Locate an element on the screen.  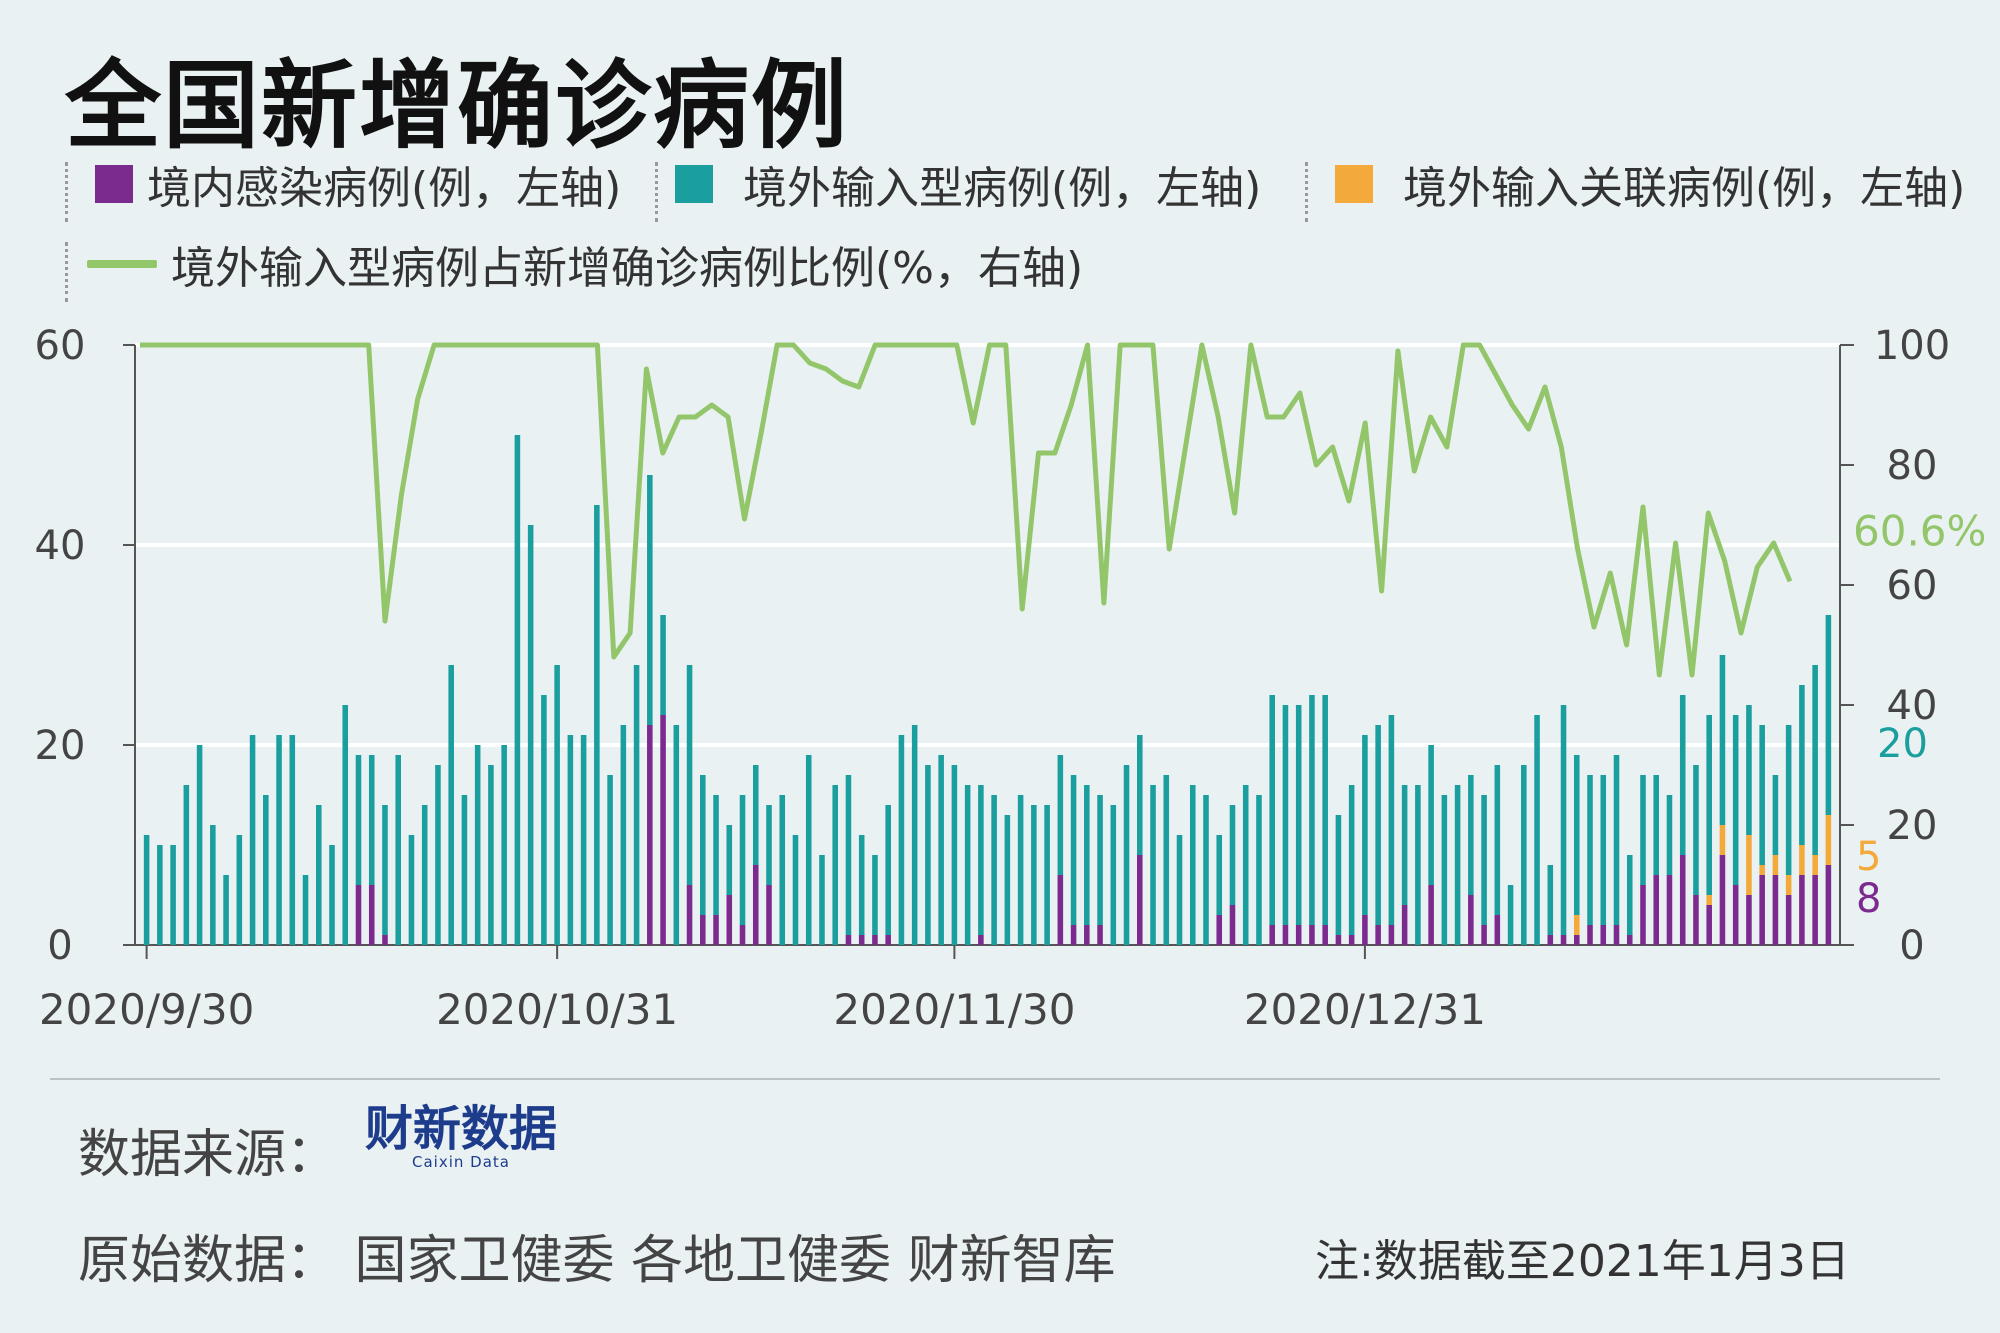
legend-item-linked: 境外输入关联病例(例，左轴) is located at coordinates (1635, 187).